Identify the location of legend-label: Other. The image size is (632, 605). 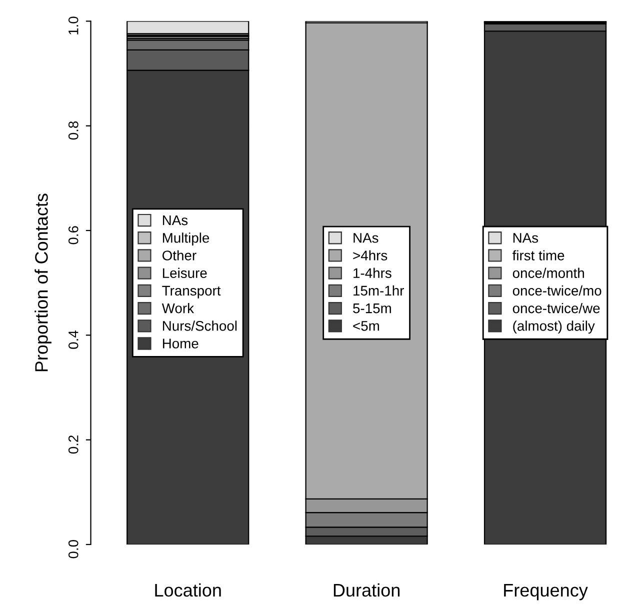
(179, 255).